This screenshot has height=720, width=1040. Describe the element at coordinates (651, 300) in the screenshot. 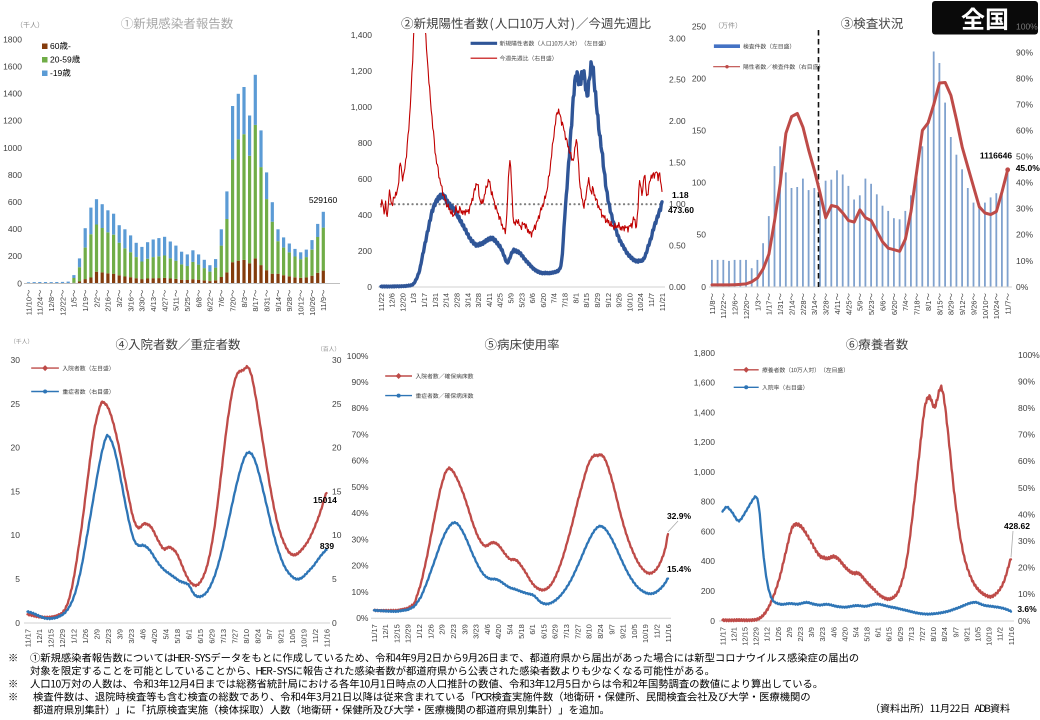

I see `svg-text: 11/7` at that location.